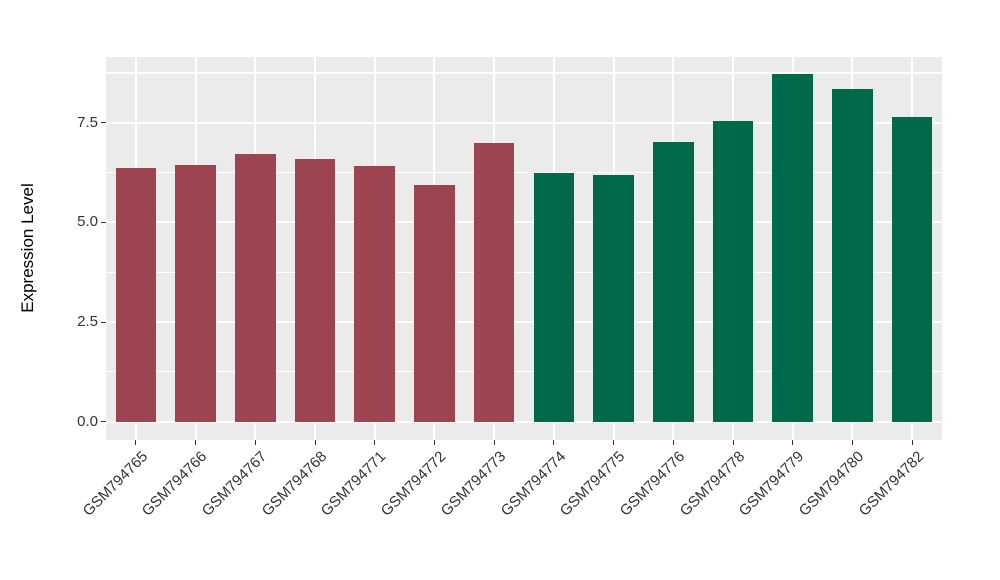 This screenshot has width=1000, height=580. I want to click on bar-GSM794767, so click(255, 288).